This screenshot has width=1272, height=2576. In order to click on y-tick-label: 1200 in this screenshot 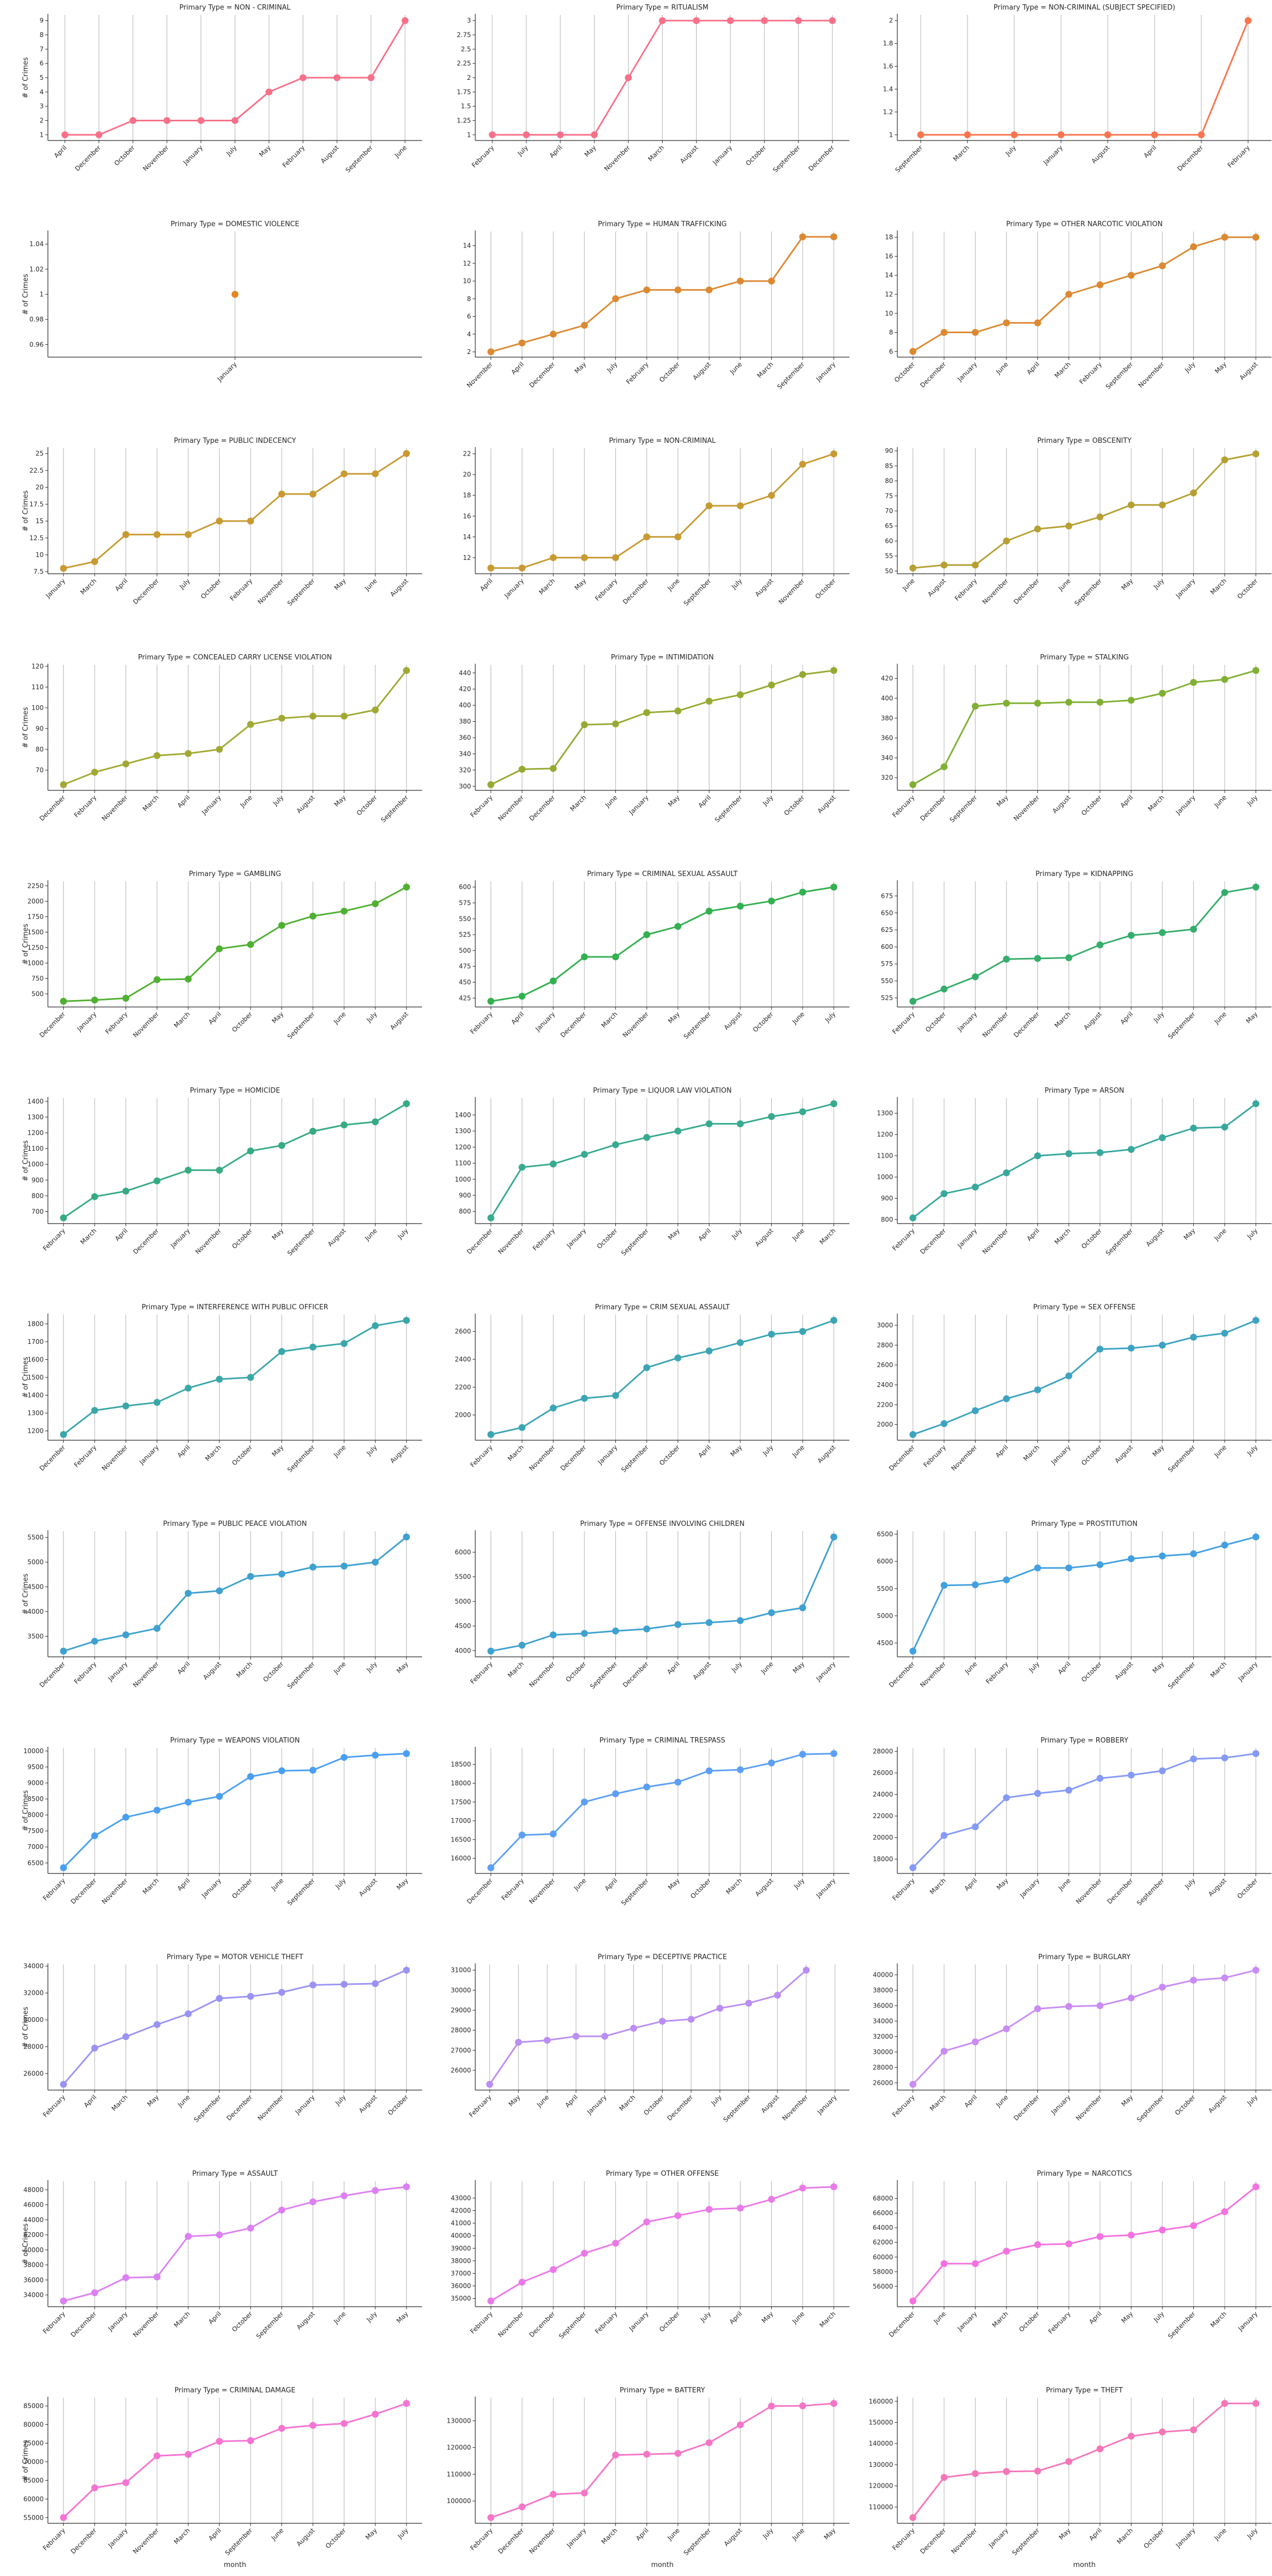, I will do `click(35, 1431)`.